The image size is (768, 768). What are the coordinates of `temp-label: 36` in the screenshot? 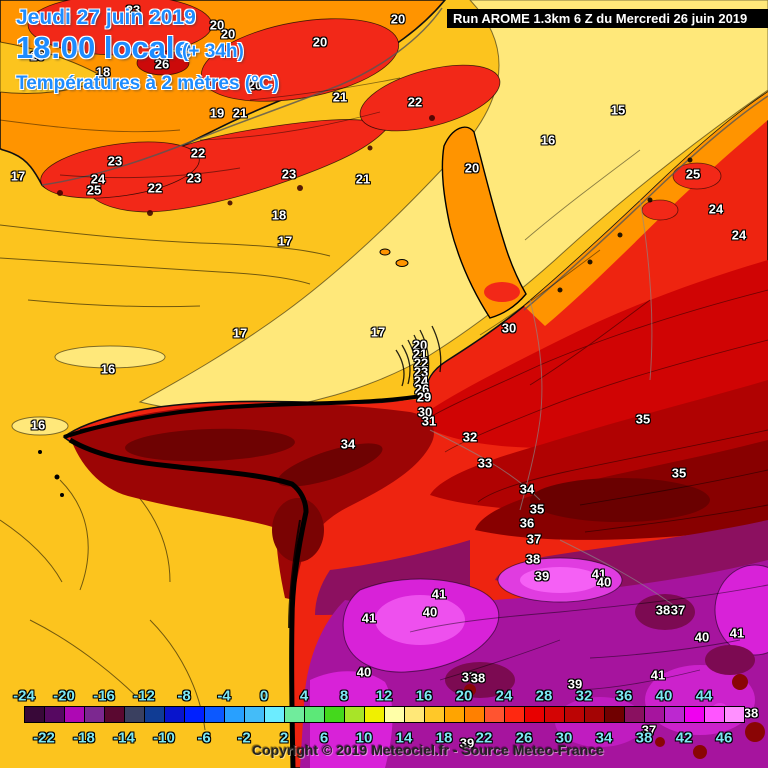 It's located at (527, 523).